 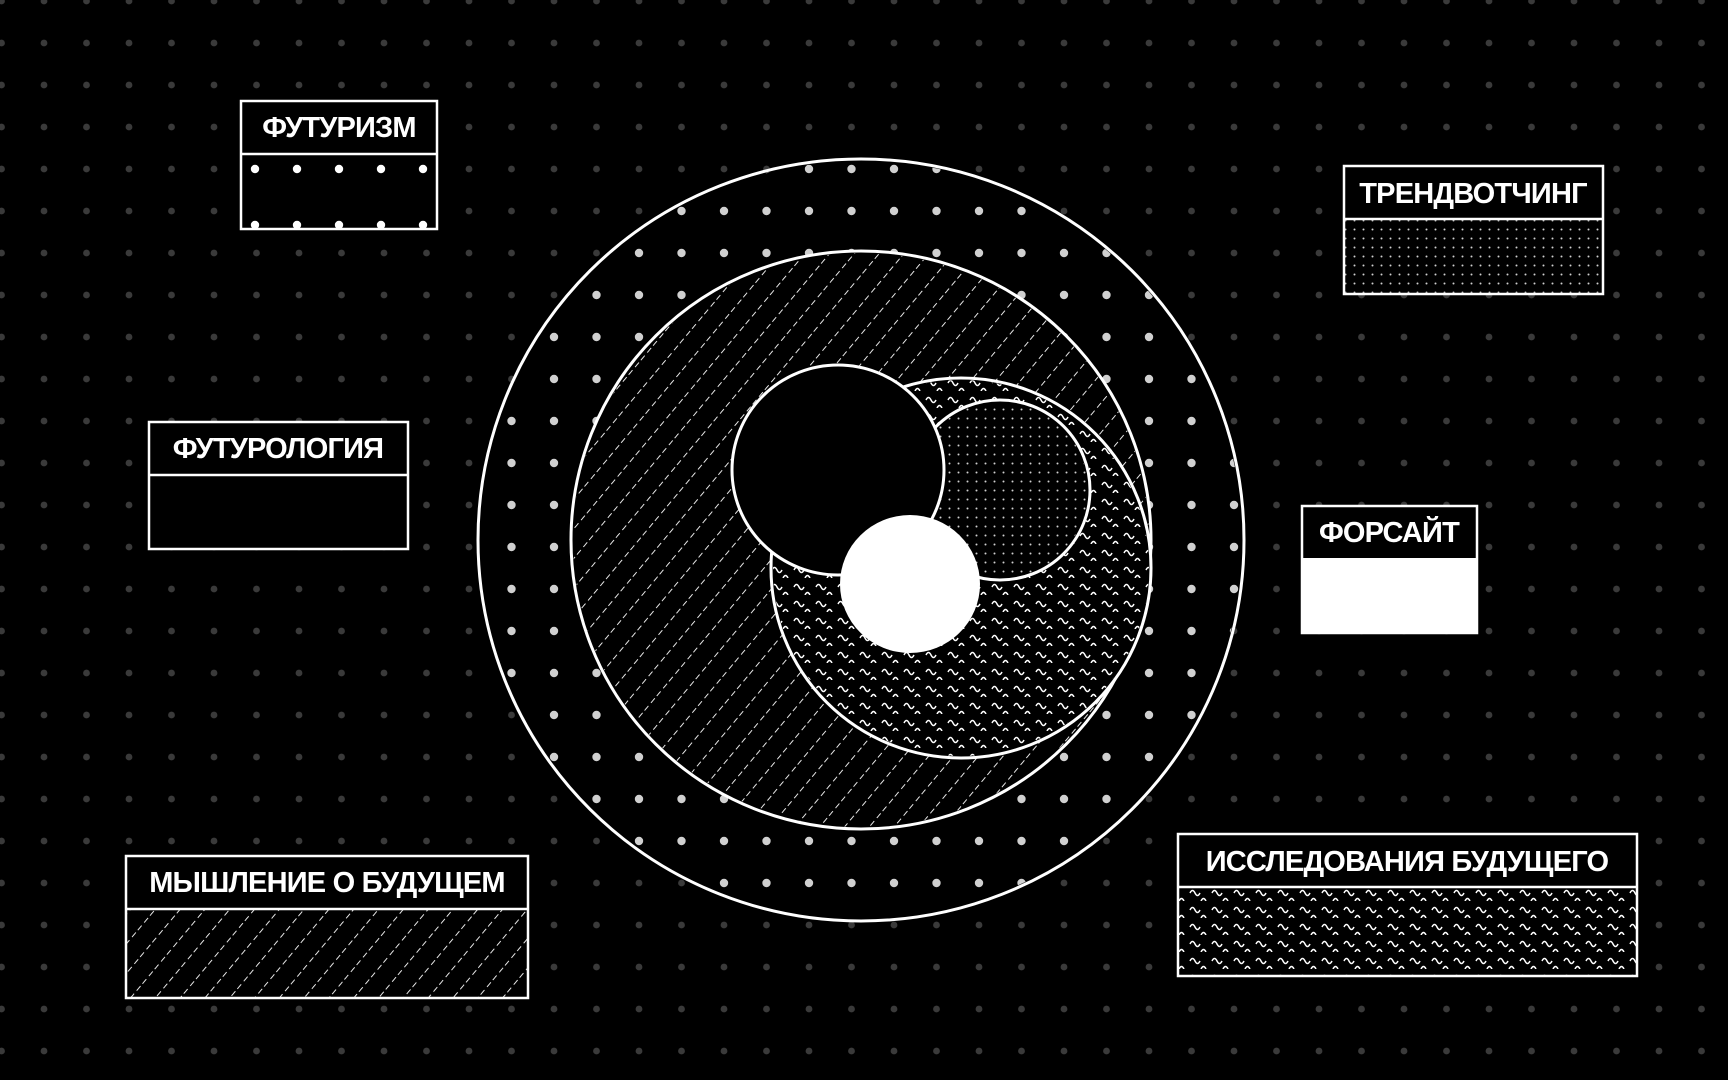 I want to click on legend-foresight: ФОРСАЙТ, so click(x=1389, y=569).